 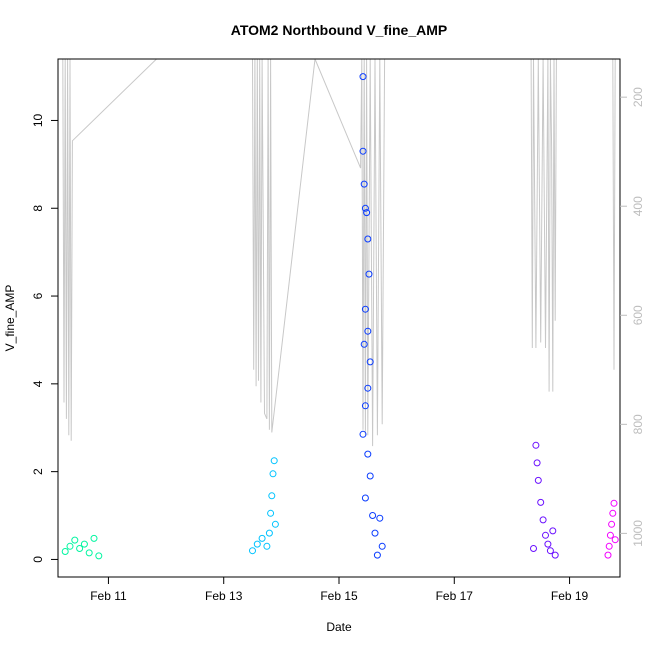 I want to click on x-axis: Feb 11 Feb 13 Feb 15 Feb 17 Feb 19, so click(x=339, y=590).